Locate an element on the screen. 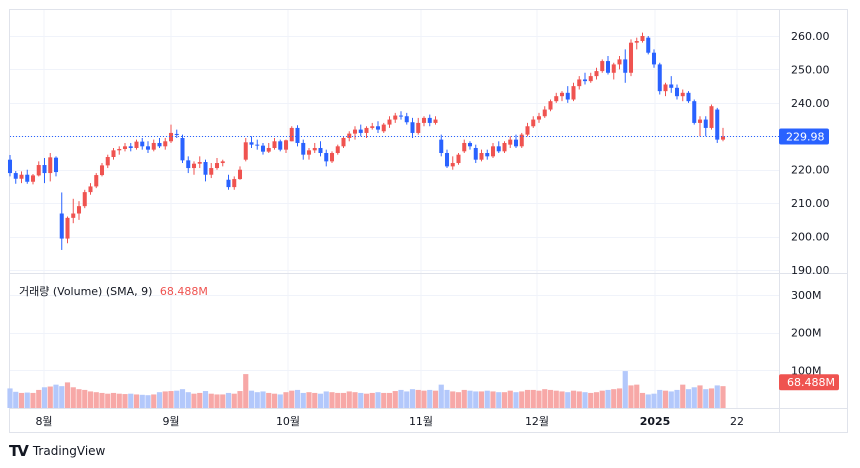 The image size is (860, 468). price-tick-label: 260.00 is located at coordinates (810, 36).